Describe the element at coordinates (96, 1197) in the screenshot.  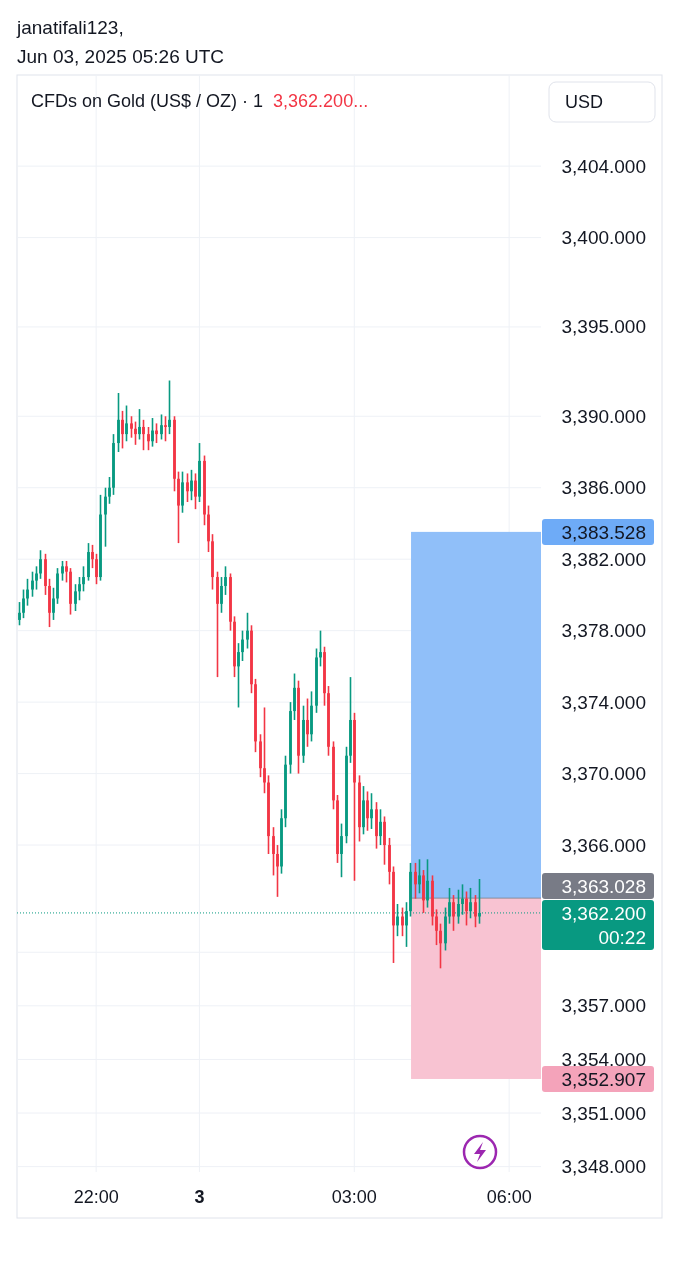
I see `x-tick-label: 22:00` at that location.